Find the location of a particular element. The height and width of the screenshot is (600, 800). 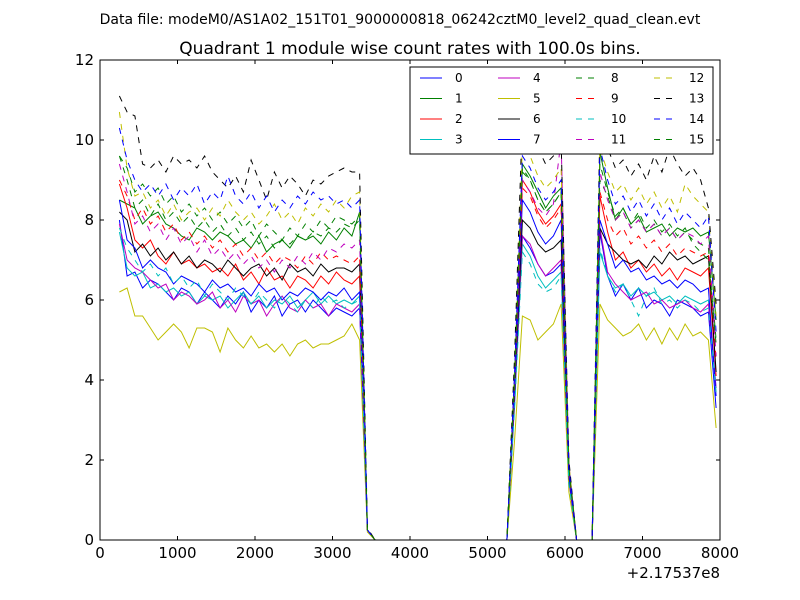

x-tick-label: 2000 is located at coordinates (255, 553).